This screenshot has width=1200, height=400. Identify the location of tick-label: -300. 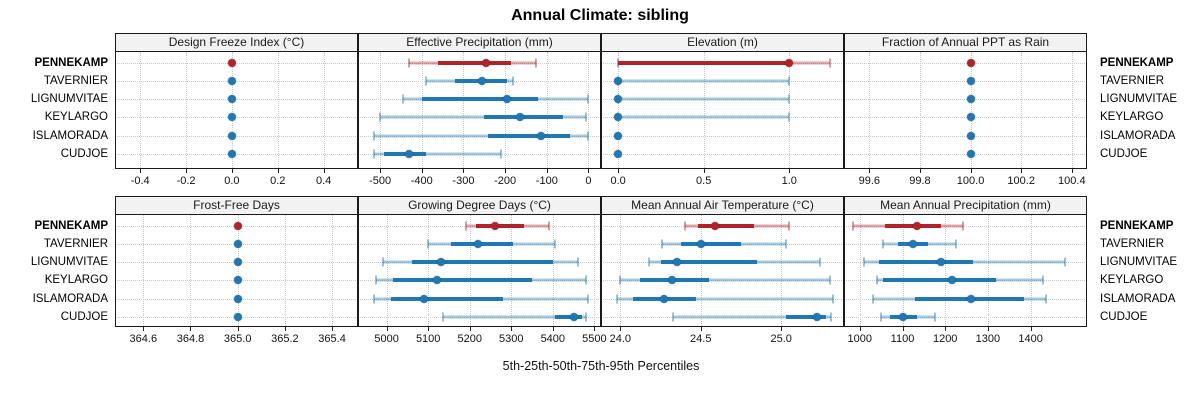
(463, 181).